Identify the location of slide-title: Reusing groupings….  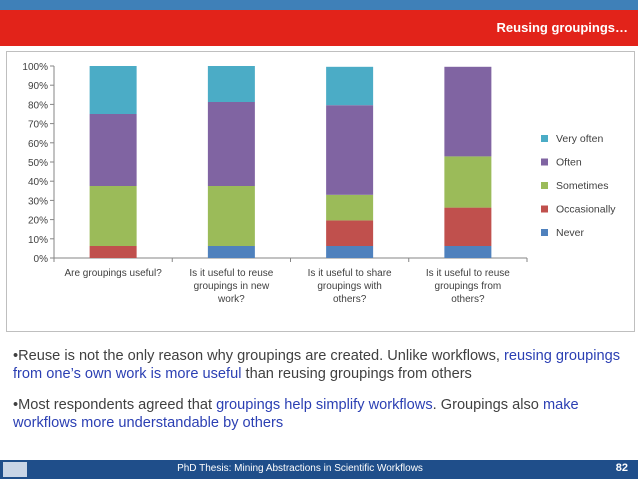
(562, 27).